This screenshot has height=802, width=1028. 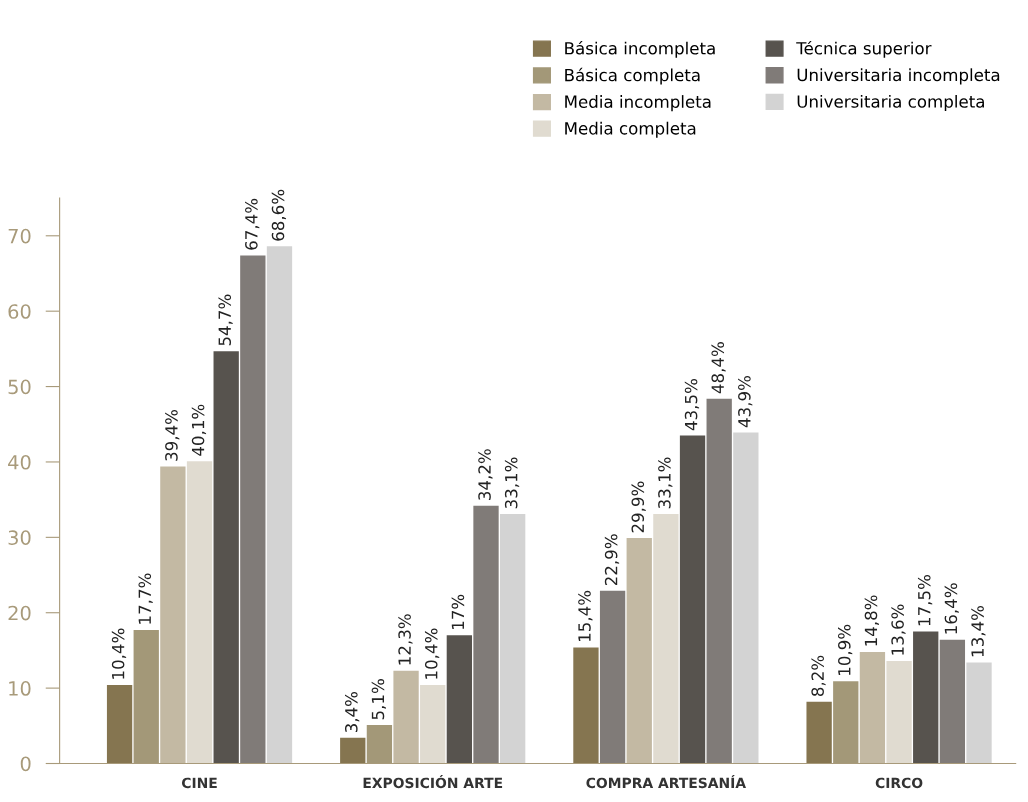 What do you see at coordinates (951, 608) in the screenshot?
I see `data-label: 16,4%` at bounding box center [951, 608].